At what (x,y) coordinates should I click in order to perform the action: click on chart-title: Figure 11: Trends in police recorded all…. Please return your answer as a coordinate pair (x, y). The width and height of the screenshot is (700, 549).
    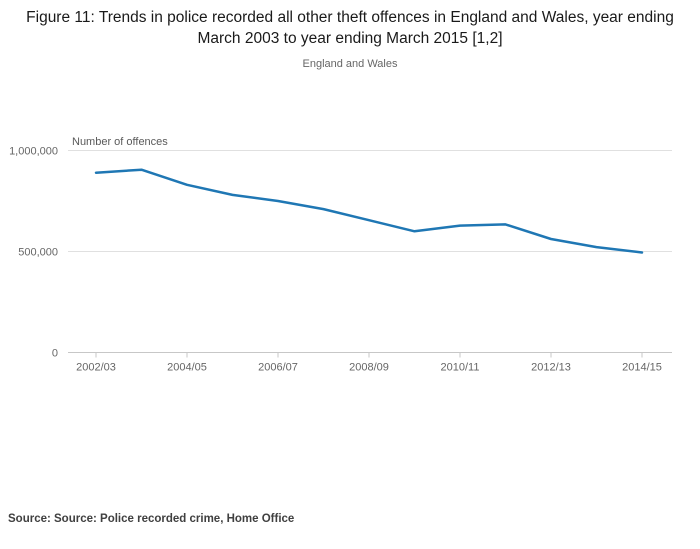
    Looking at the image, I should click on (350, 28).